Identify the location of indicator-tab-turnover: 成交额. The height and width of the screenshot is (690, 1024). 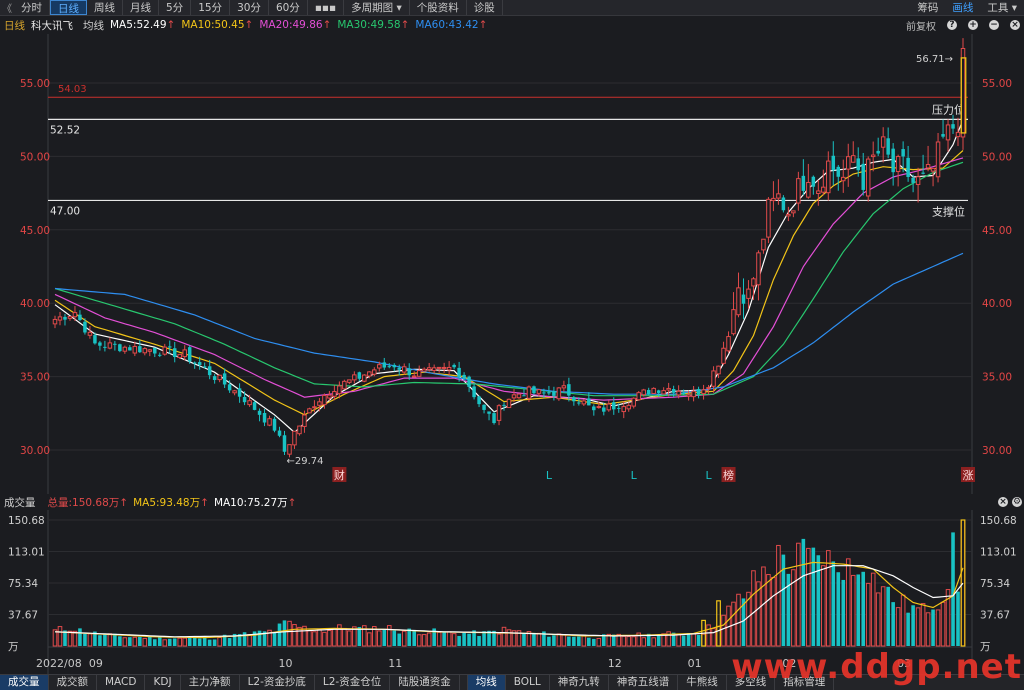
(73, 682).